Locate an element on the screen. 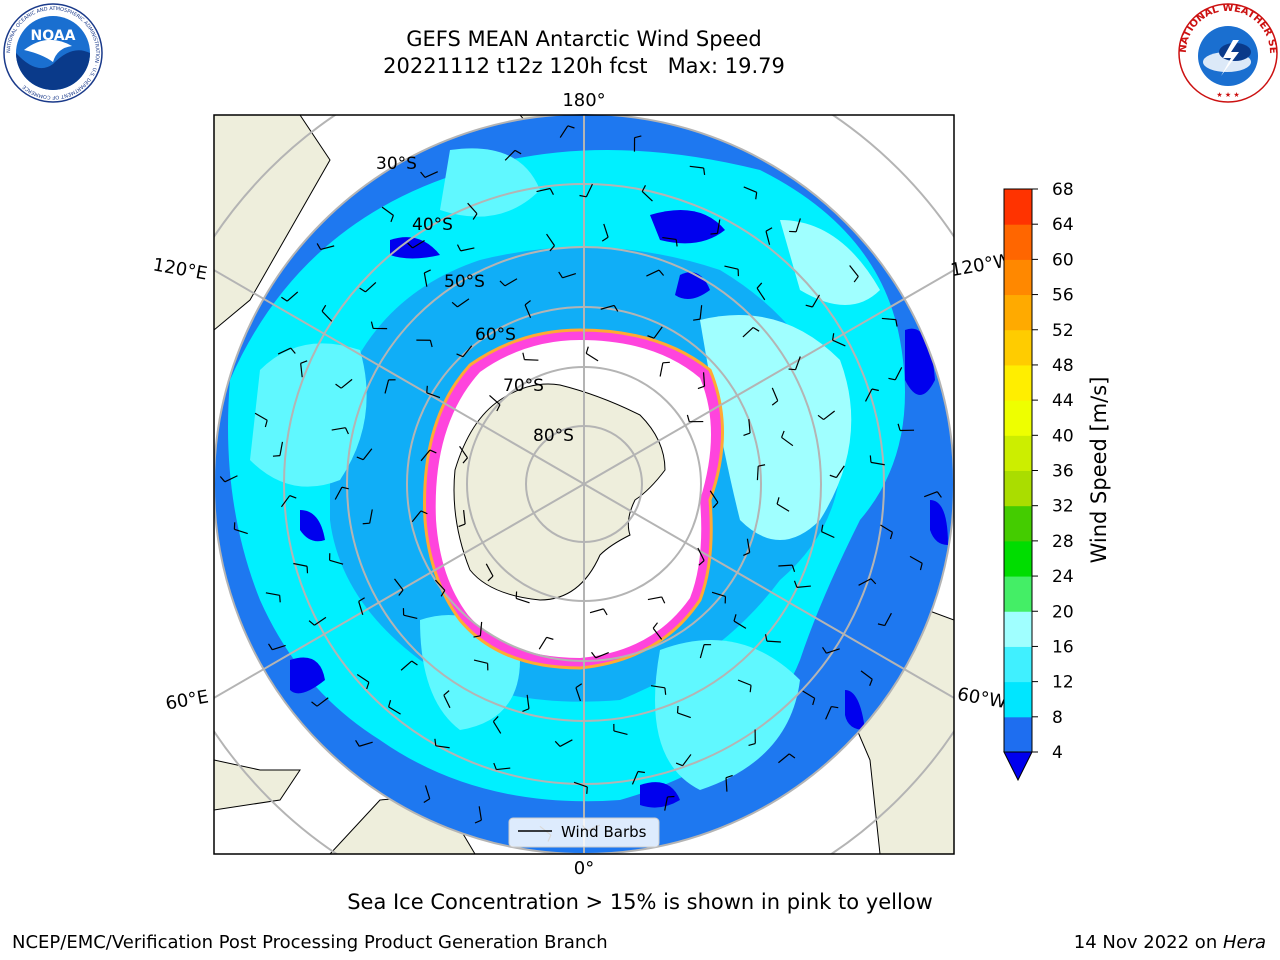  colorbar-under-triangle is located at coordinates (1018, 766).